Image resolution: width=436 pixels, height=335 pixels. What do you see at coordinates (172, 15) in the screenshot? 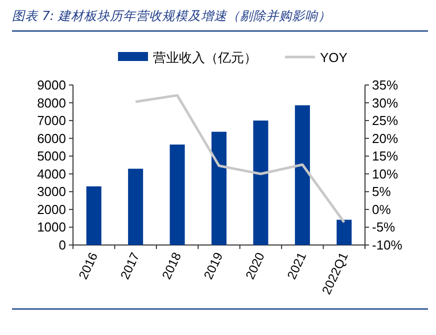
I see `chart-title: 图表 7: 建材板块历年营收规模及增速（剔除并购影响）` at bounding box center [172, 15].